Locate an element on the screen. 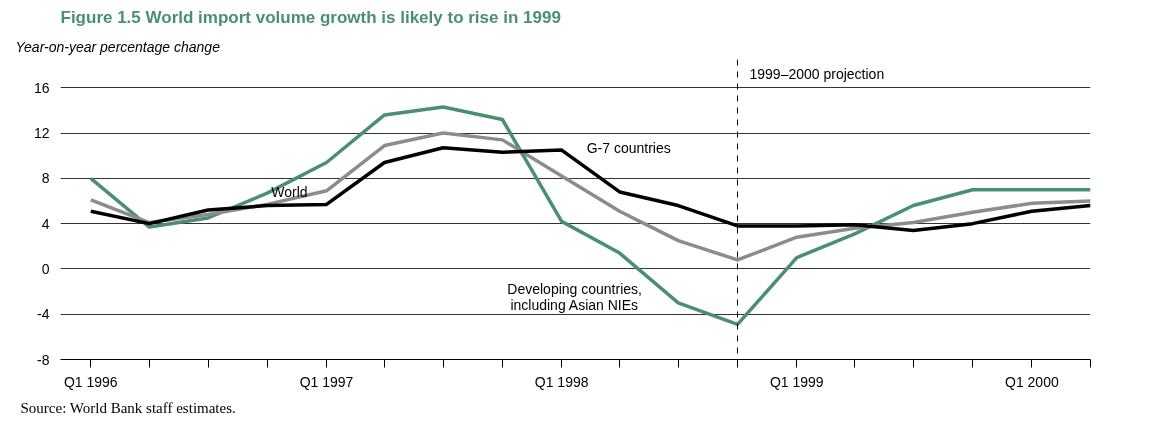 The image size is (1149, 437). x-tick-label: Q1 1998 is located at coordinates (561, 381).